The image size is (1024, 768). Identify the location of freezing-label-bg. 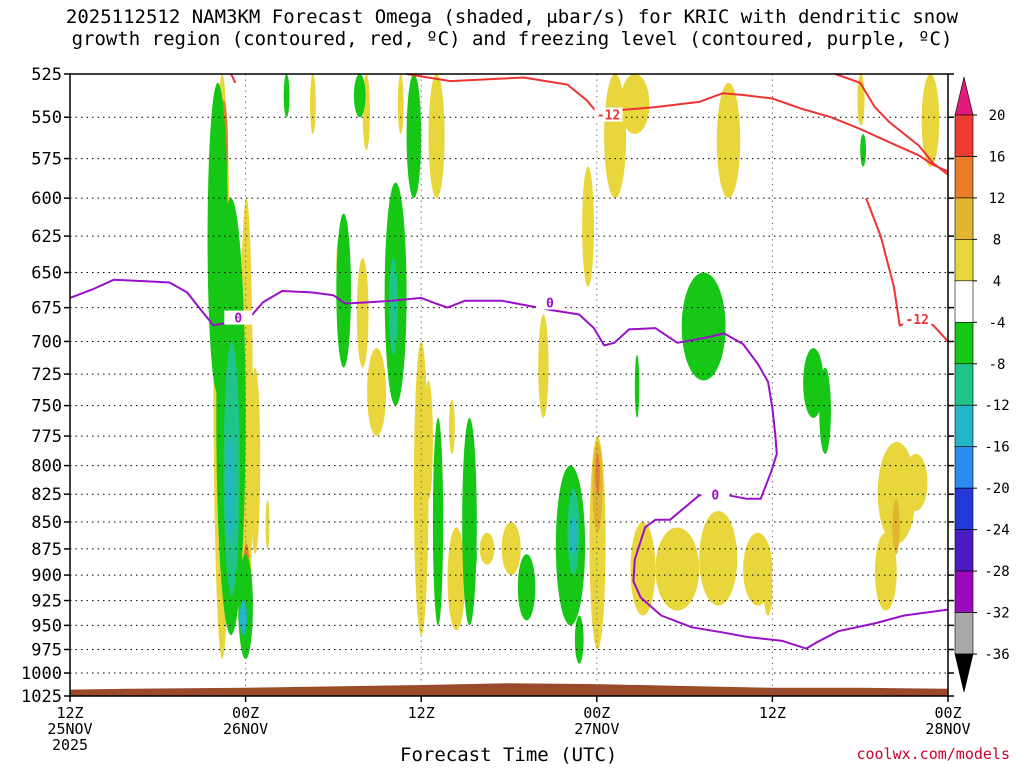
(715, 494).